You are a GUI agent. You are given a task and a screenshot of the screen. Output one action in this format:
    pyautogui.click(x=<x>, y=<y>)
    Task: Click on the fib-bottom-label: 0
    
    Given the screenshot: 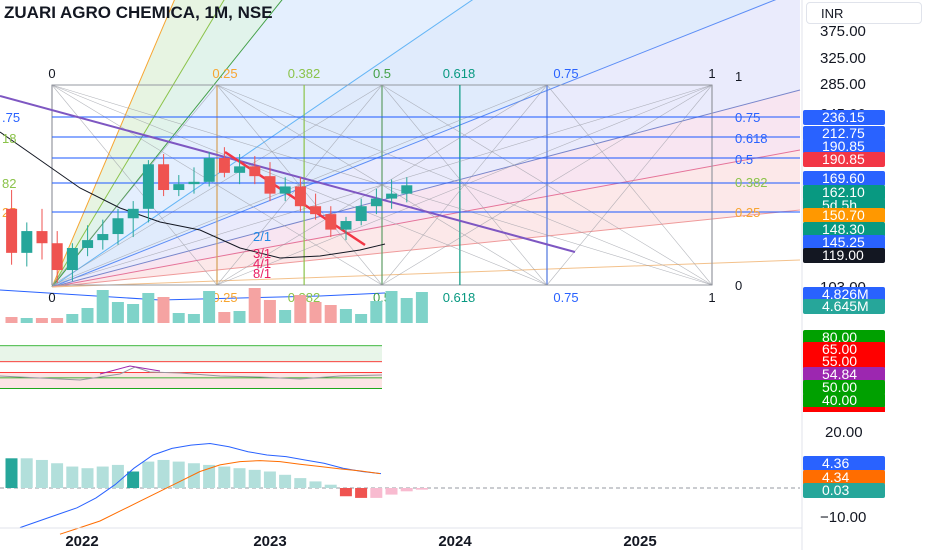 What is the action you would take?
    pyautogui.click(x=51, y=297)
    